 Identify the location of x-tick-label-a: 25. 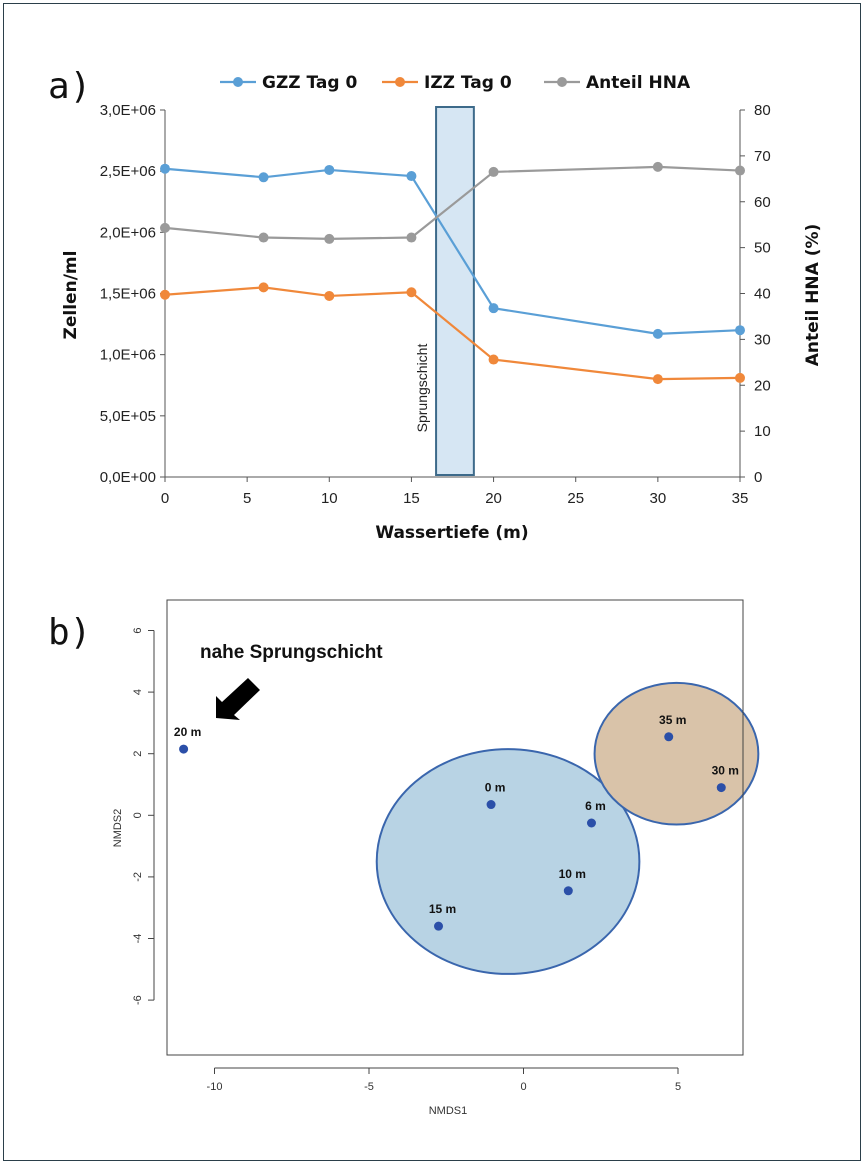
(575, 498).